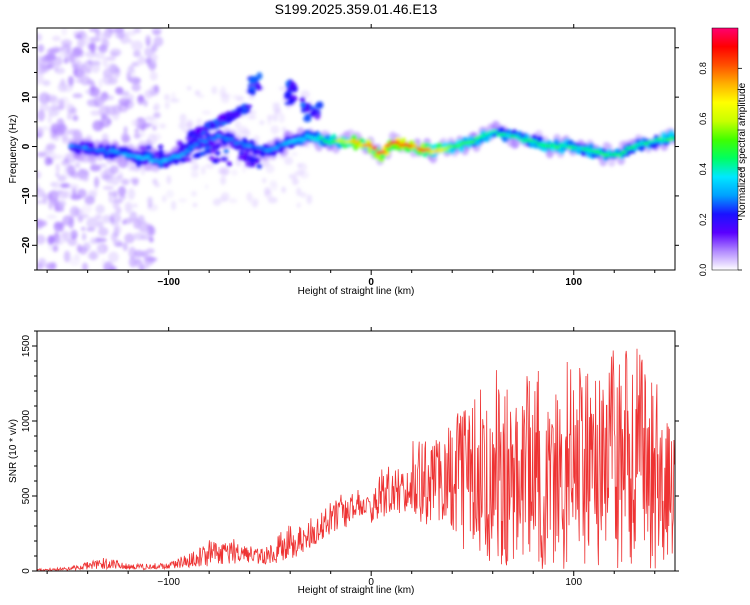  What do you see at coordinates (742, 149) in the screenshot?
I see `colorbar-label: Normalized spectral amplitude` at bounding box center [742, 149].